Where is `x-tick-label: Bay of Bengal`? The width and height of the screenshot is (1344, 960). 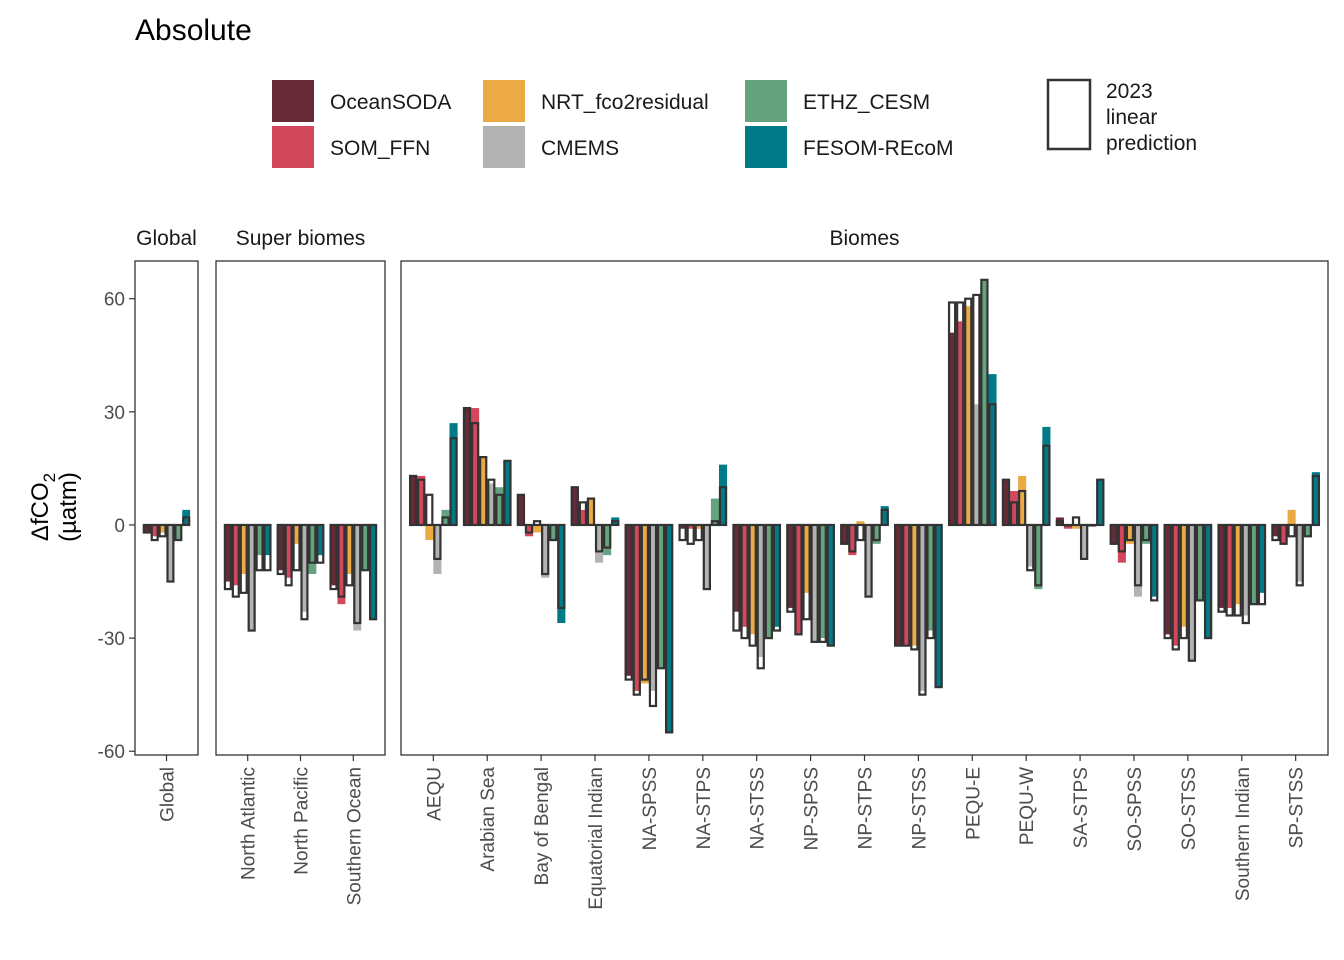 x-tick-label: Bay of Bengal is located at coordinates (542, 826).